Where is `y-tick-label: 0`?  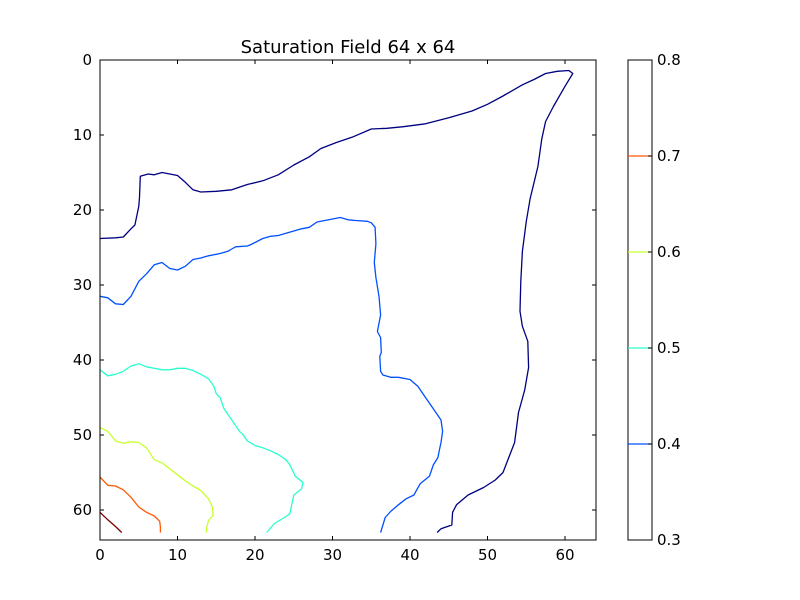 y-tick-label: 0 is located at coordinates (87, 60).